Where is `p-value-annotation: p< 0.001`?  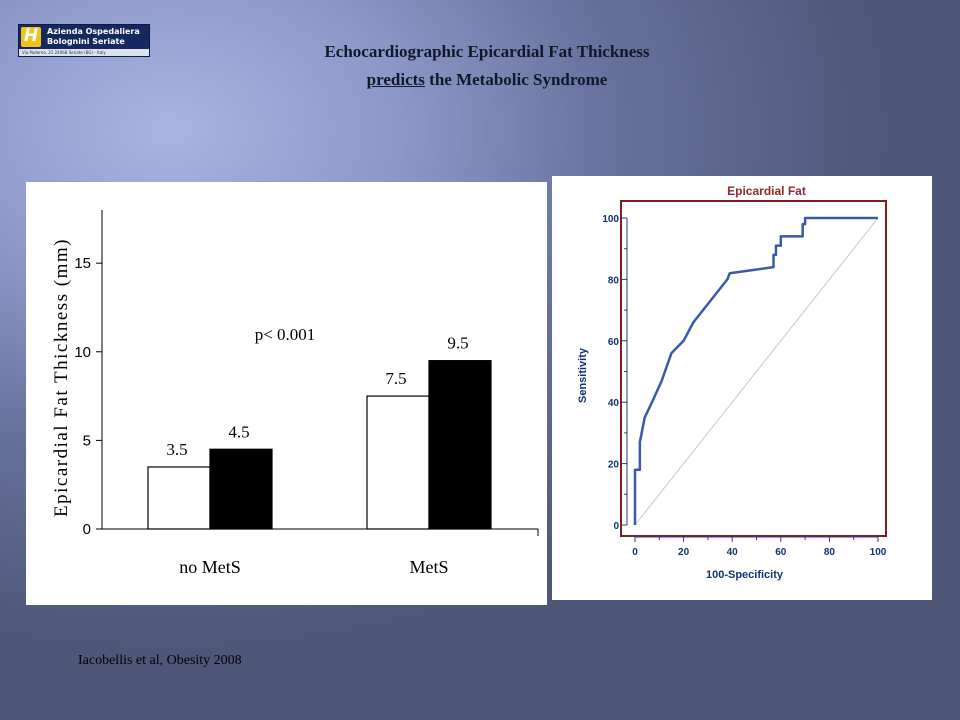
p-value-annotation: p< 0.001 is located at coordinates (285, 334).